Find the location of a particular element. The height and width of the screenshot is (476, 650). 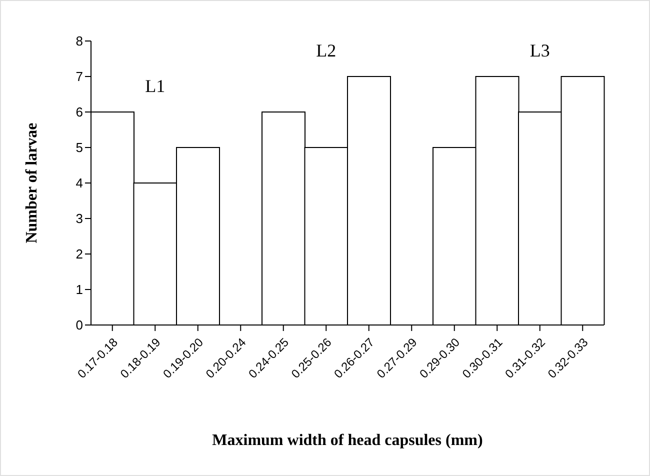

y-tick-label: 2 is located at coordinates (79, 254).